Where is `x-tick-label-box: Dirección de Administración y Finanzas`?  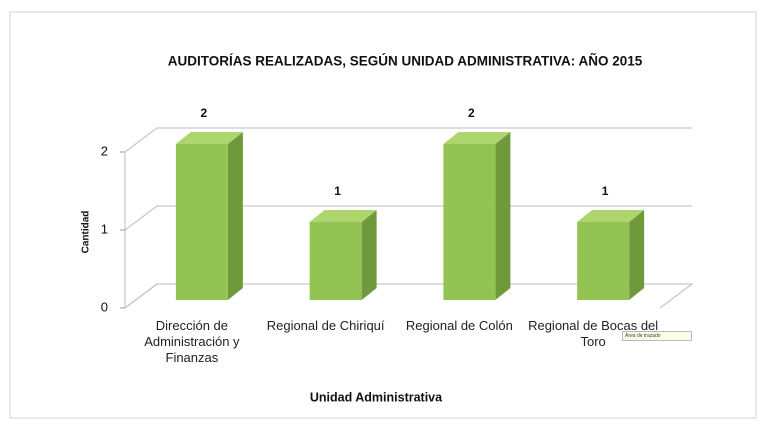
x-tick-label-box: Dirección de Administración y Finanzas is located at coordinates (192, 341).